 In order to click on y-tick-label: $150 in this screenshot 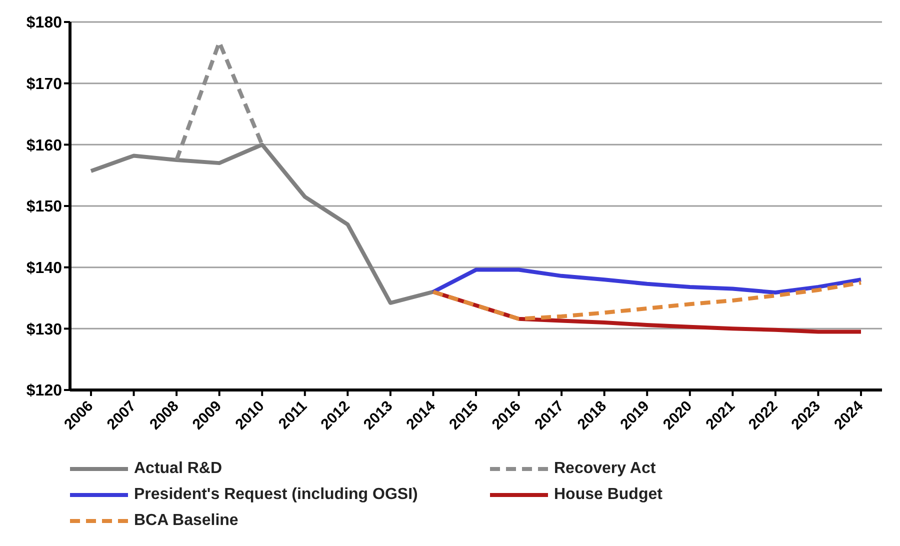, I will do `click(44, 207)`.